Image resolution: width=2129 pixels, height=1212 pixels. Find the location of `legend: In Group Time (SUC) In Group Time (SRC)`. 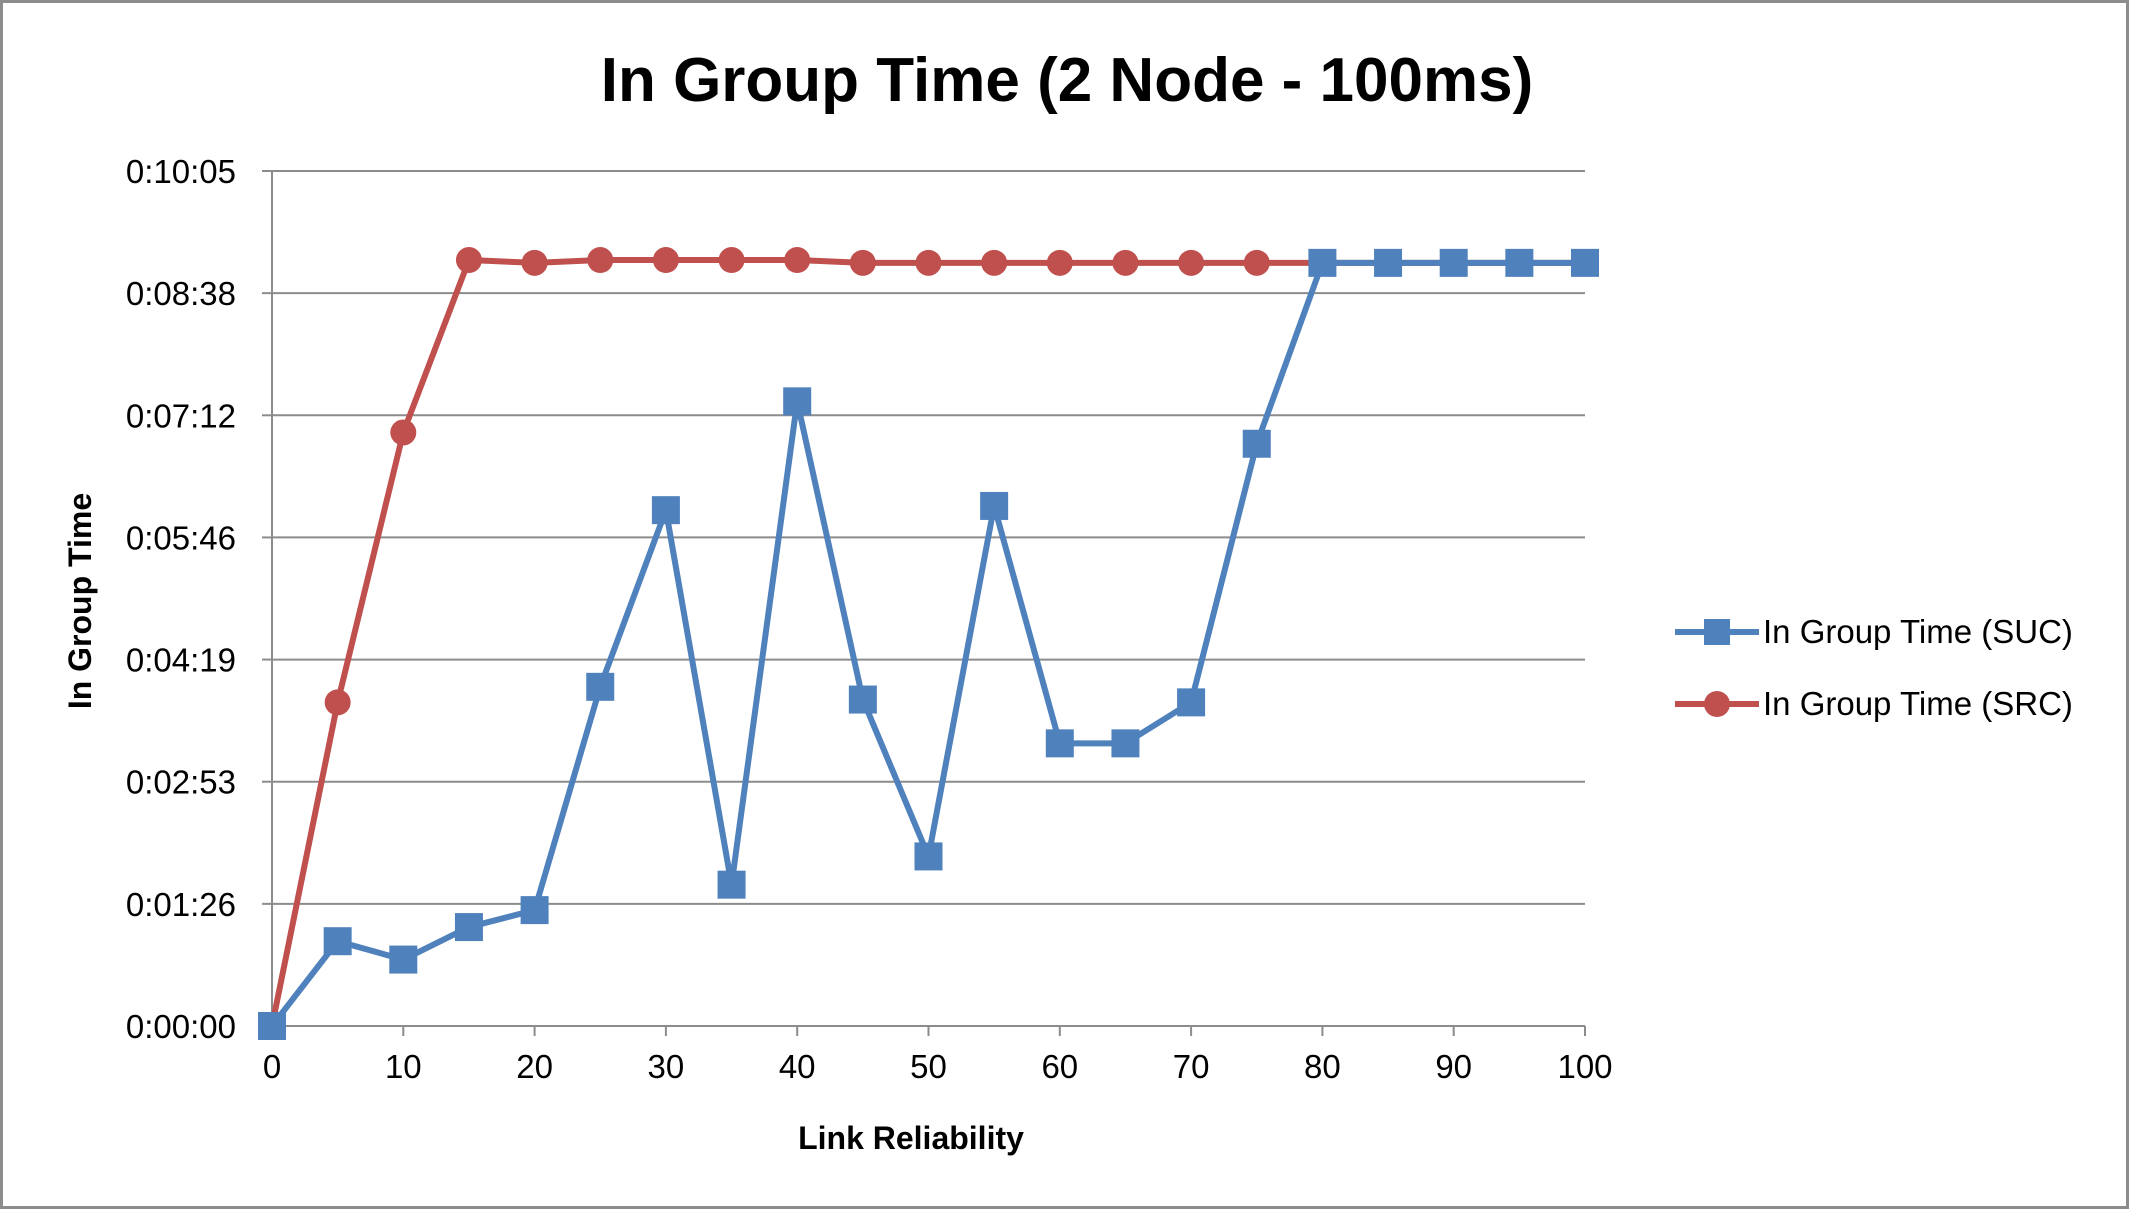

legend: In Group Time (SUC) In Group Time (SRC) is located at coordinates (1874, 667).